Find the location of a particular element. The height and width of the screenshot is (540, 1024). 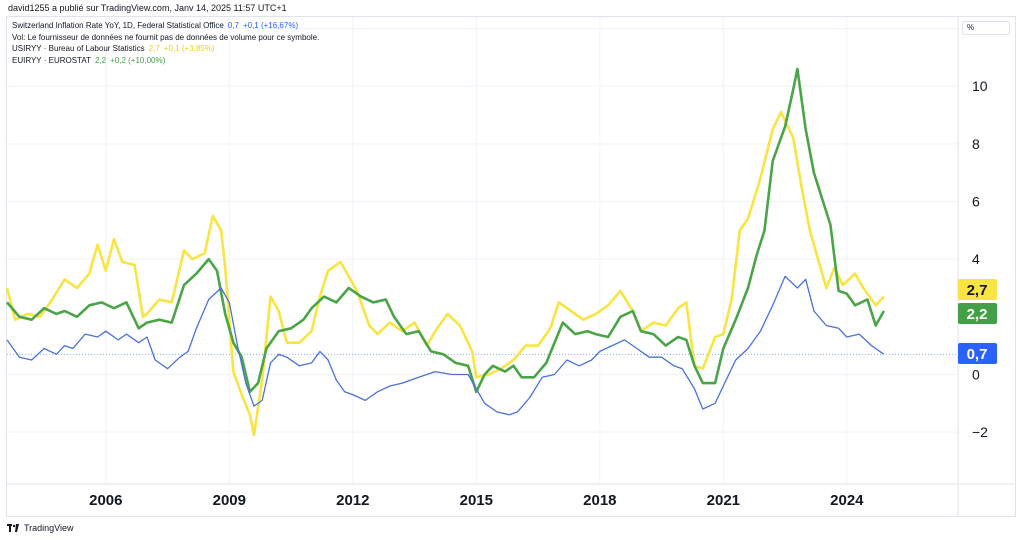

y-tick-label: 4 is located at coordinates (976, 259).